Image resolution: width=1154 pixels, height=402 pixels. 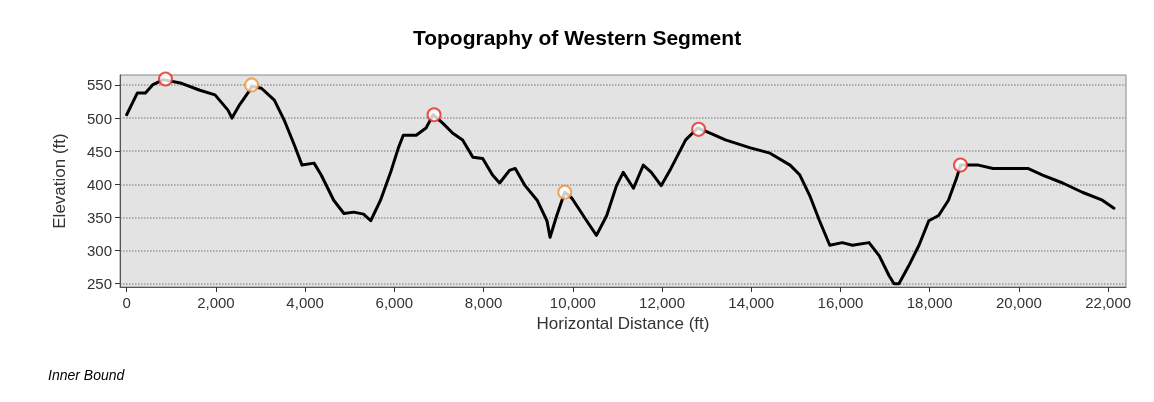 What do you see at coordinates (59, 181) in the screenshot?
I see `y-axis-title: Elevation (ft)` at bounding box center [59, 181].